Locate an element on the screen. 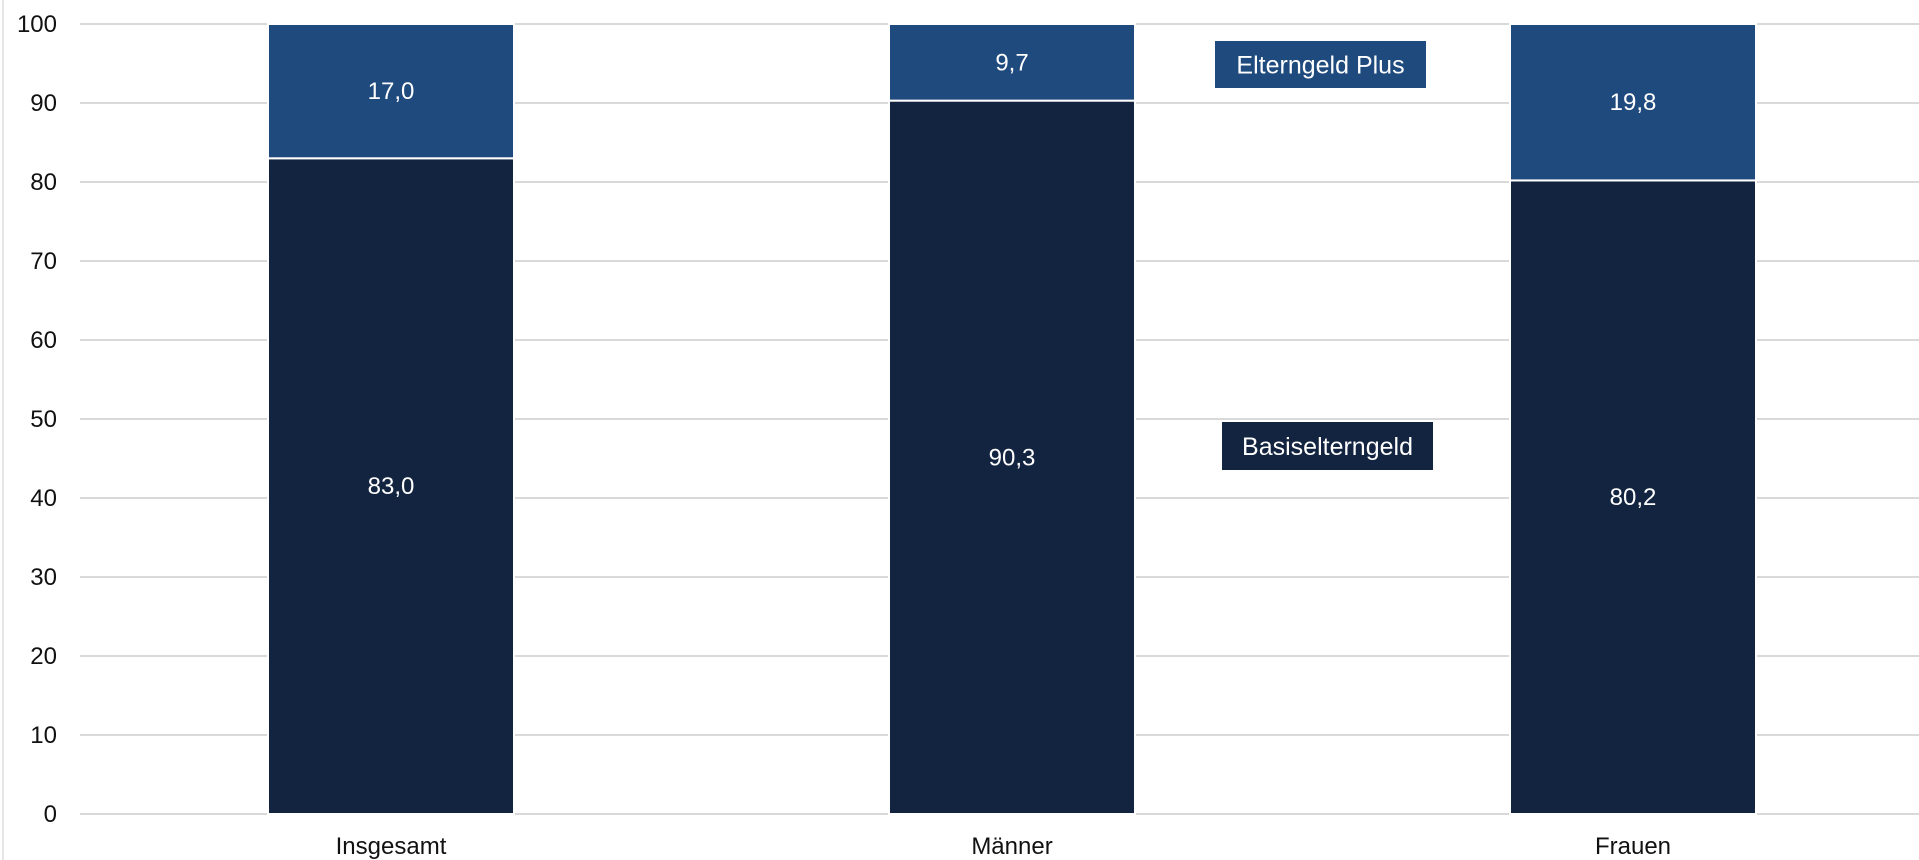  data-label: 90,3 is located at coordinates (1012, 457).